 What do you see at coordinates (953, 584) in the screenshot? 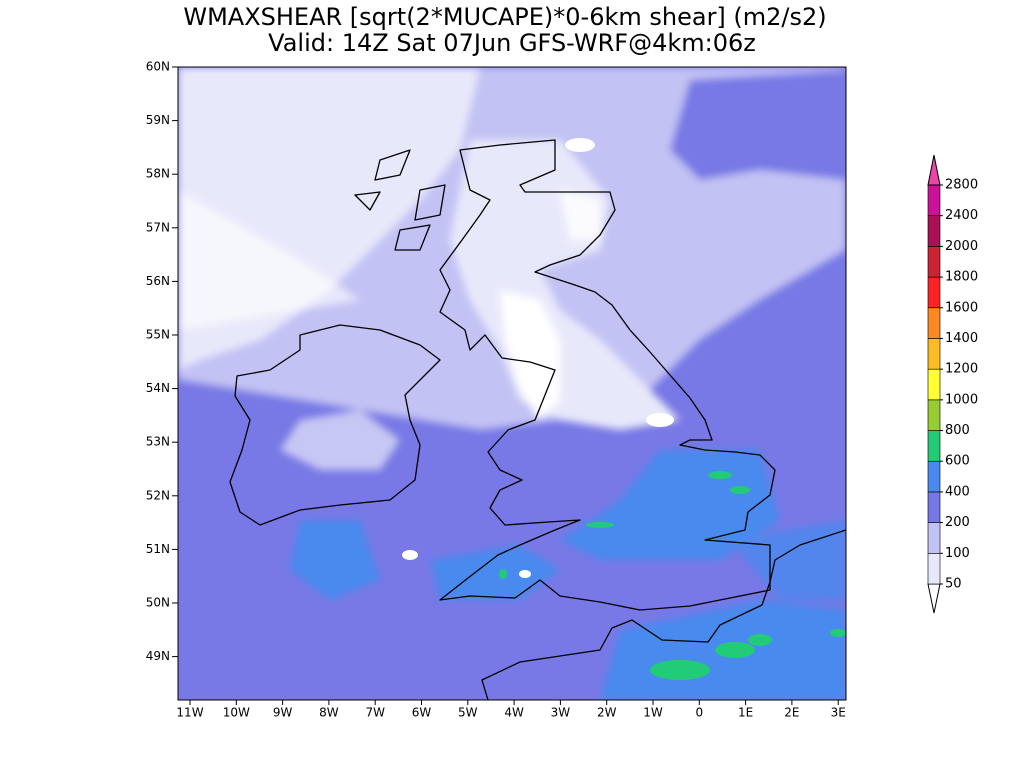
I see `colorbar-label: 50` at bounding box center [953, 584].